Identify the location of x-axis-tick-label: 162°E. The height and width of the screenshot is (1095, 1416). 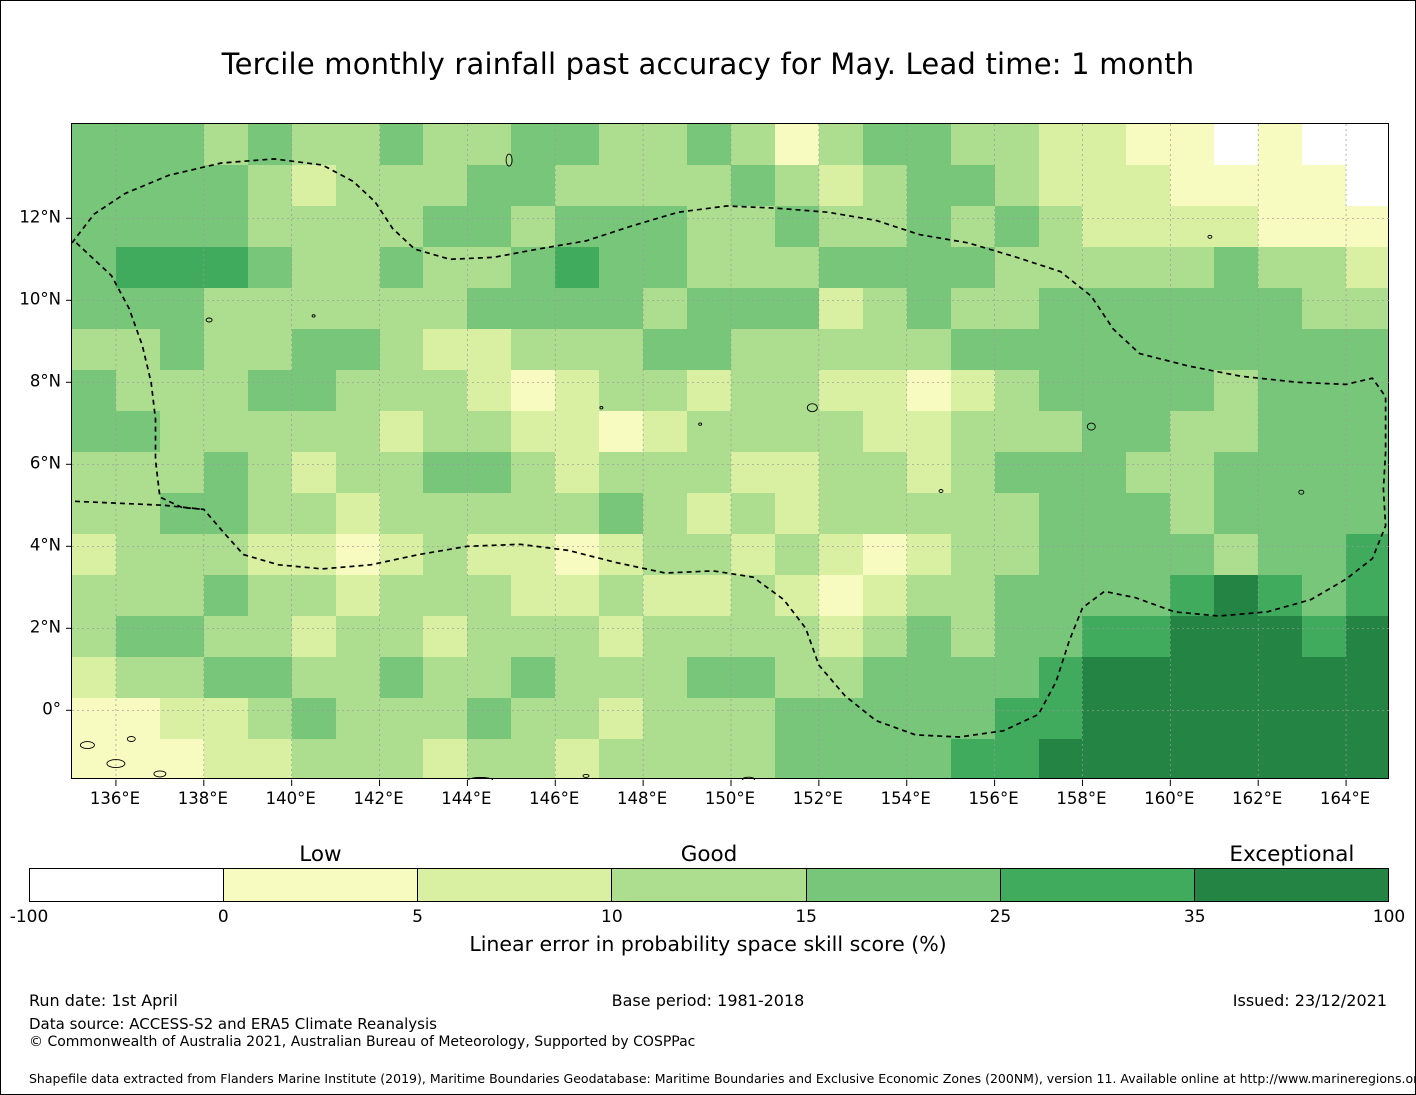
(1257, 798).